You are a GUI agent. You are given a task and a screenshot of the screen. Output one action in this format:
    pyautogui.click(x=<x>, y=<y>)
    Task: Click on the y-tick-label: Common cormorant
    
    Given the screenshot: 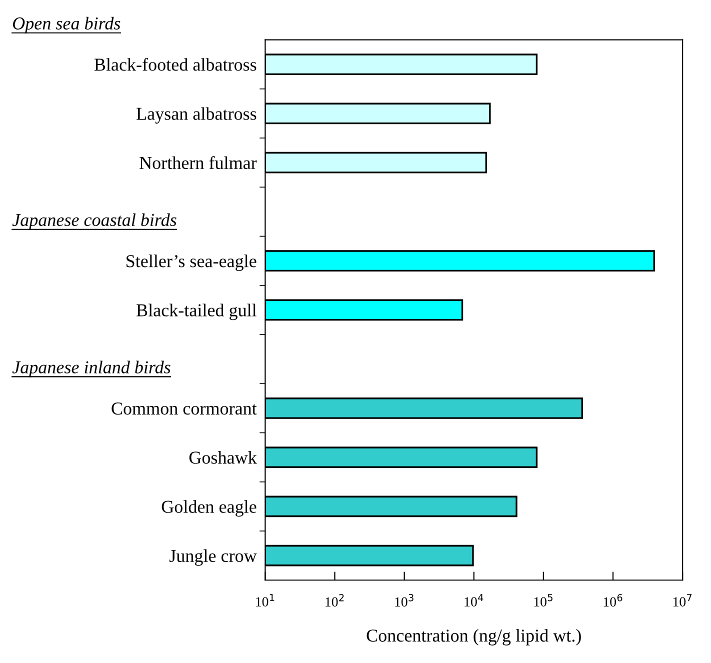 What is the action you would take?
    pyautogui.click(x=184, y=408)
    